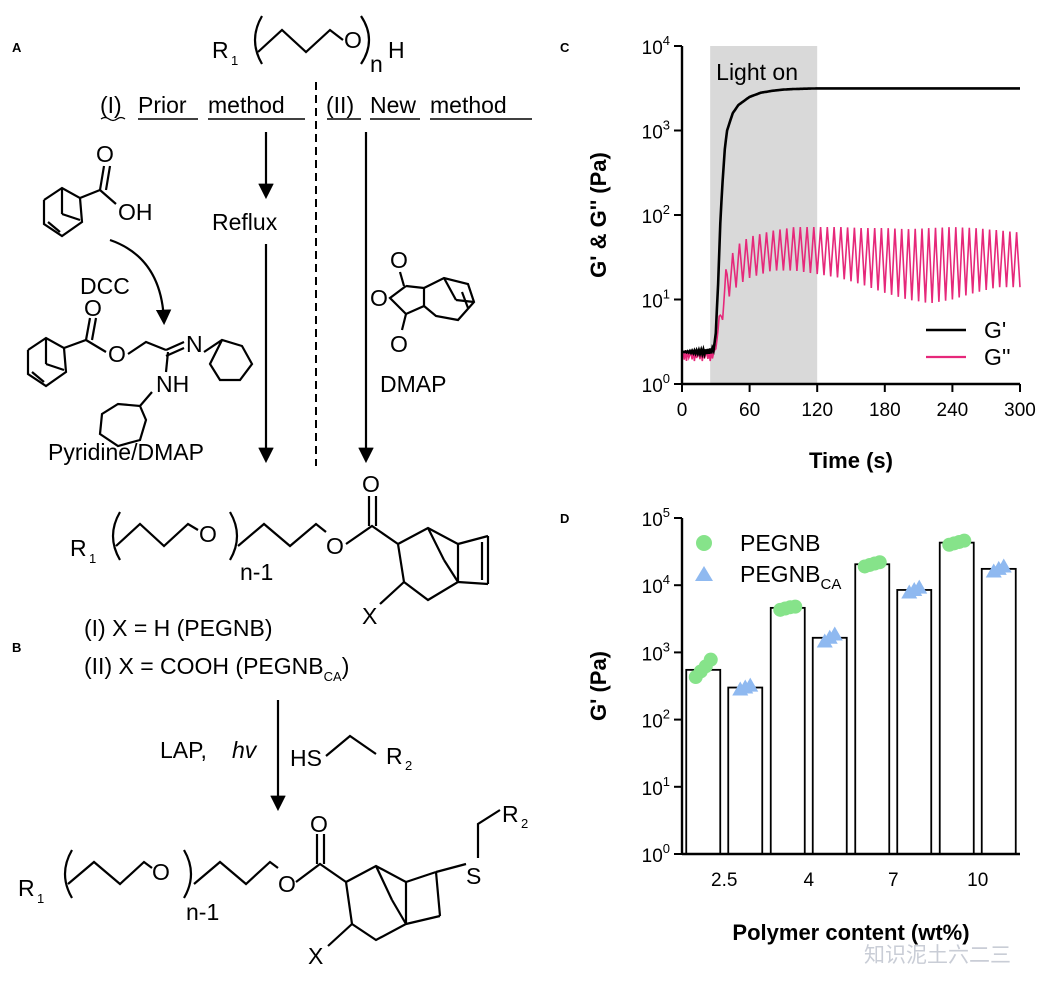 The image size is (1050, 982). I want to click on final-r1: R, so click(26, 888).